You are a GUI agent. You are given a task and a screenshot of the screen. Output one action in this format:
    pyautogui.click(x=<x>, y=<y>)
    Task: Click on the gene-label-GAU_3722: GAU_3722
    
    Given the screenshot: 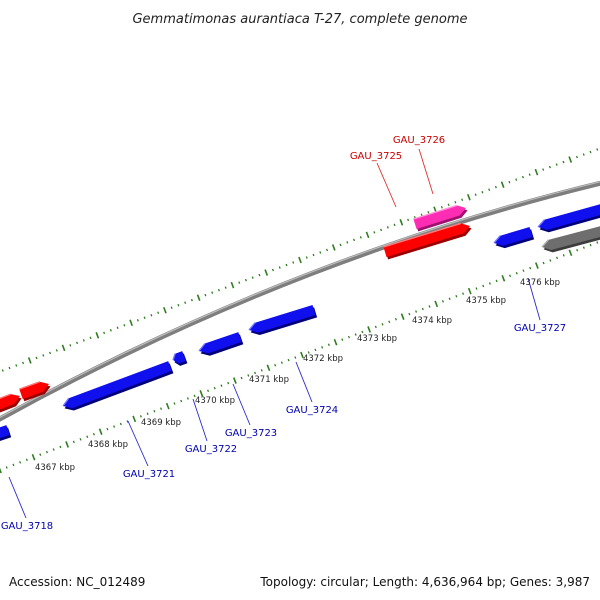 What is the action you would take?
    pyautogui.click(x=211, y=449)
    